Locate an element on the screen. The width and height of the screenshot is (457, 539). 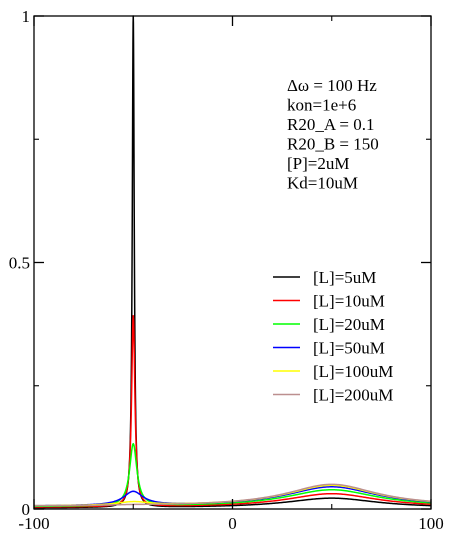
legend-label: [L]=100uM is located at coordinates (353, 371).